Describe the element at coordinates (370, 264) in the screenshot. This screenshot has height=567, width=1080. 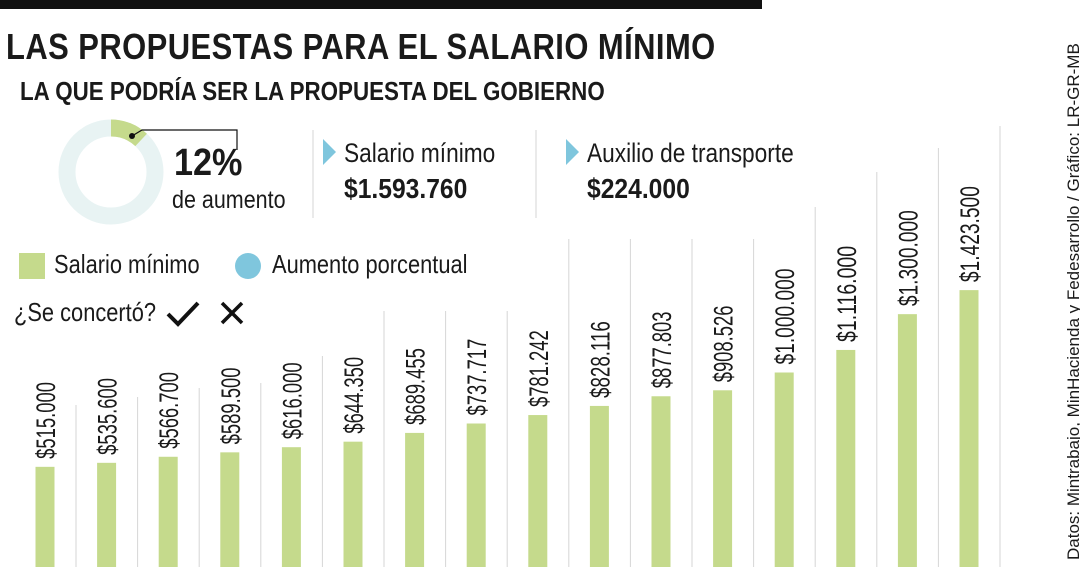
I see `legend-percent-label: Aumento porcentual` at that location.